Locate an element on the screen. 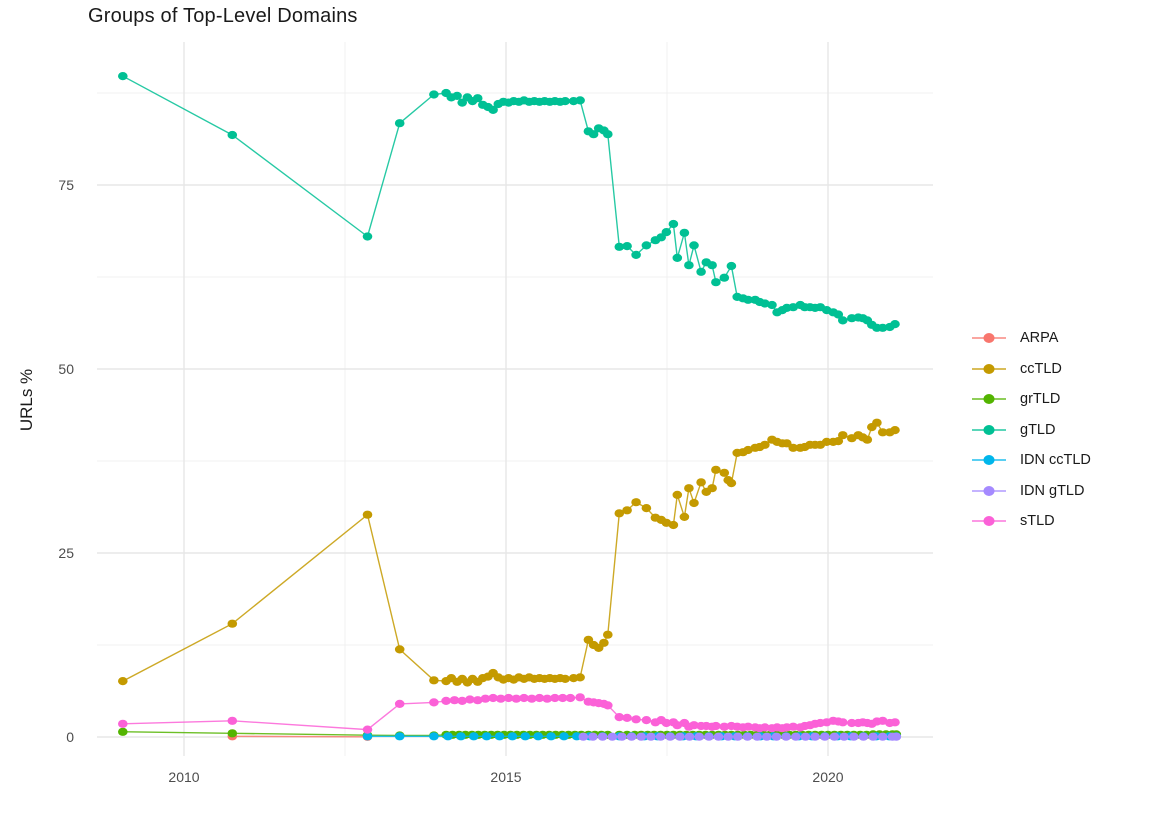  legend-item-cctld: ccTLD is located at coordinates (1031, 369).